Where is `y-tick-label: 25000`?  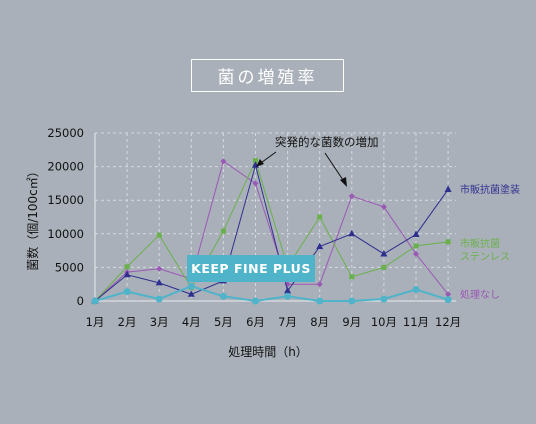
y-tick-label: 25000 is located at coordinates (65, 133).